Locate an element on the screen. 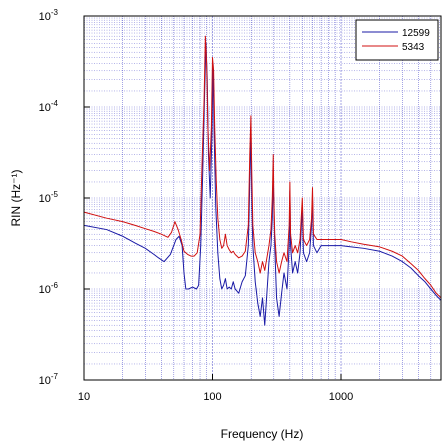 Image resolution: width=446 pixels, height=448 pixels. legend-label-12599: 12599 is located at coordinates (416, 33).